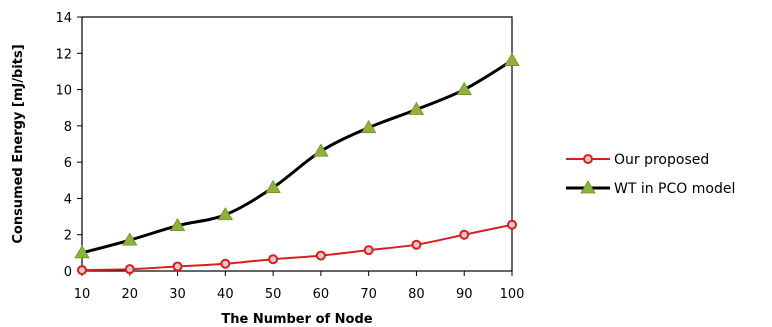 The height and width of the screenshot is (327, 772). Describe the element at coordinates (68, 145) in the screenshot. I see `y-axis-ticks: 0 2 4 6 8 10 12 14` at that location.